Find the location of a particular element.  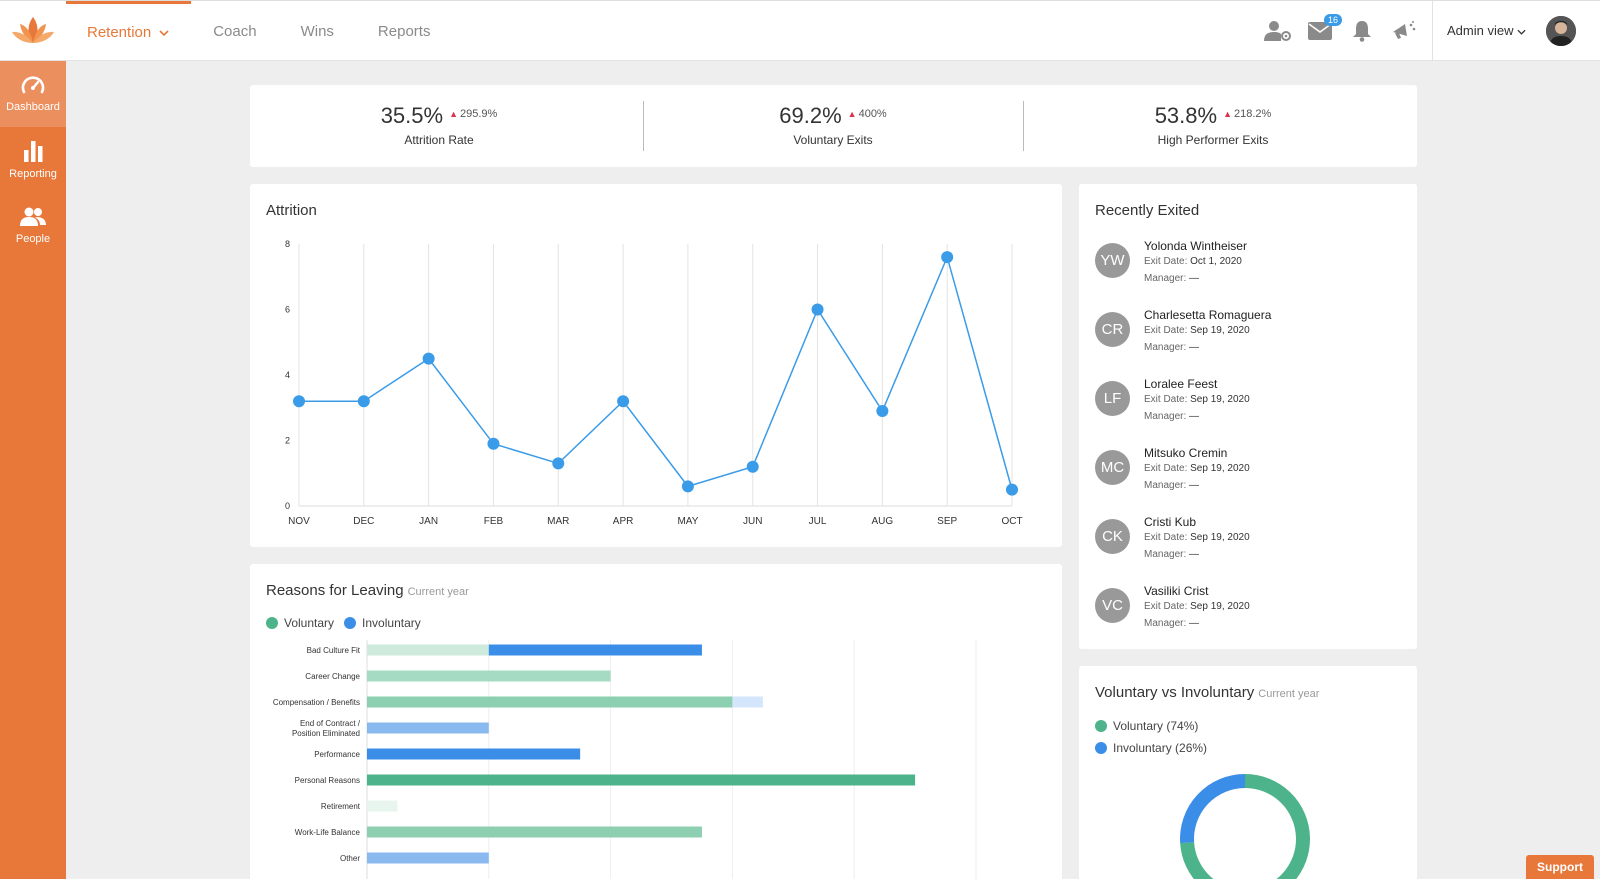

sidebar-item-label: People is located at coordinates (33, 239).